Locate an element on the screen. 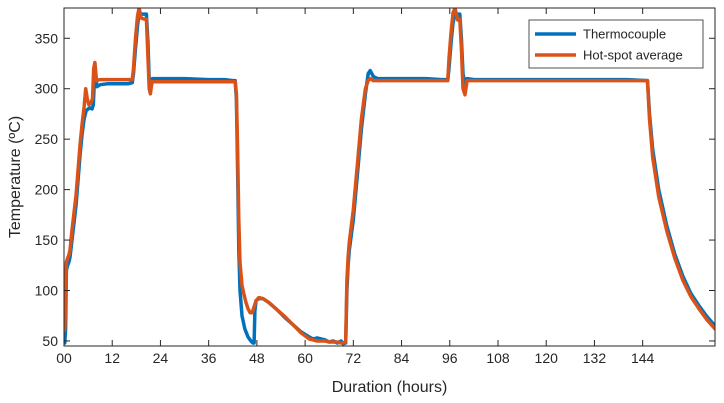 The image size is (724, 403). x-tick-label: 00 is located at coordinates (64, 358).